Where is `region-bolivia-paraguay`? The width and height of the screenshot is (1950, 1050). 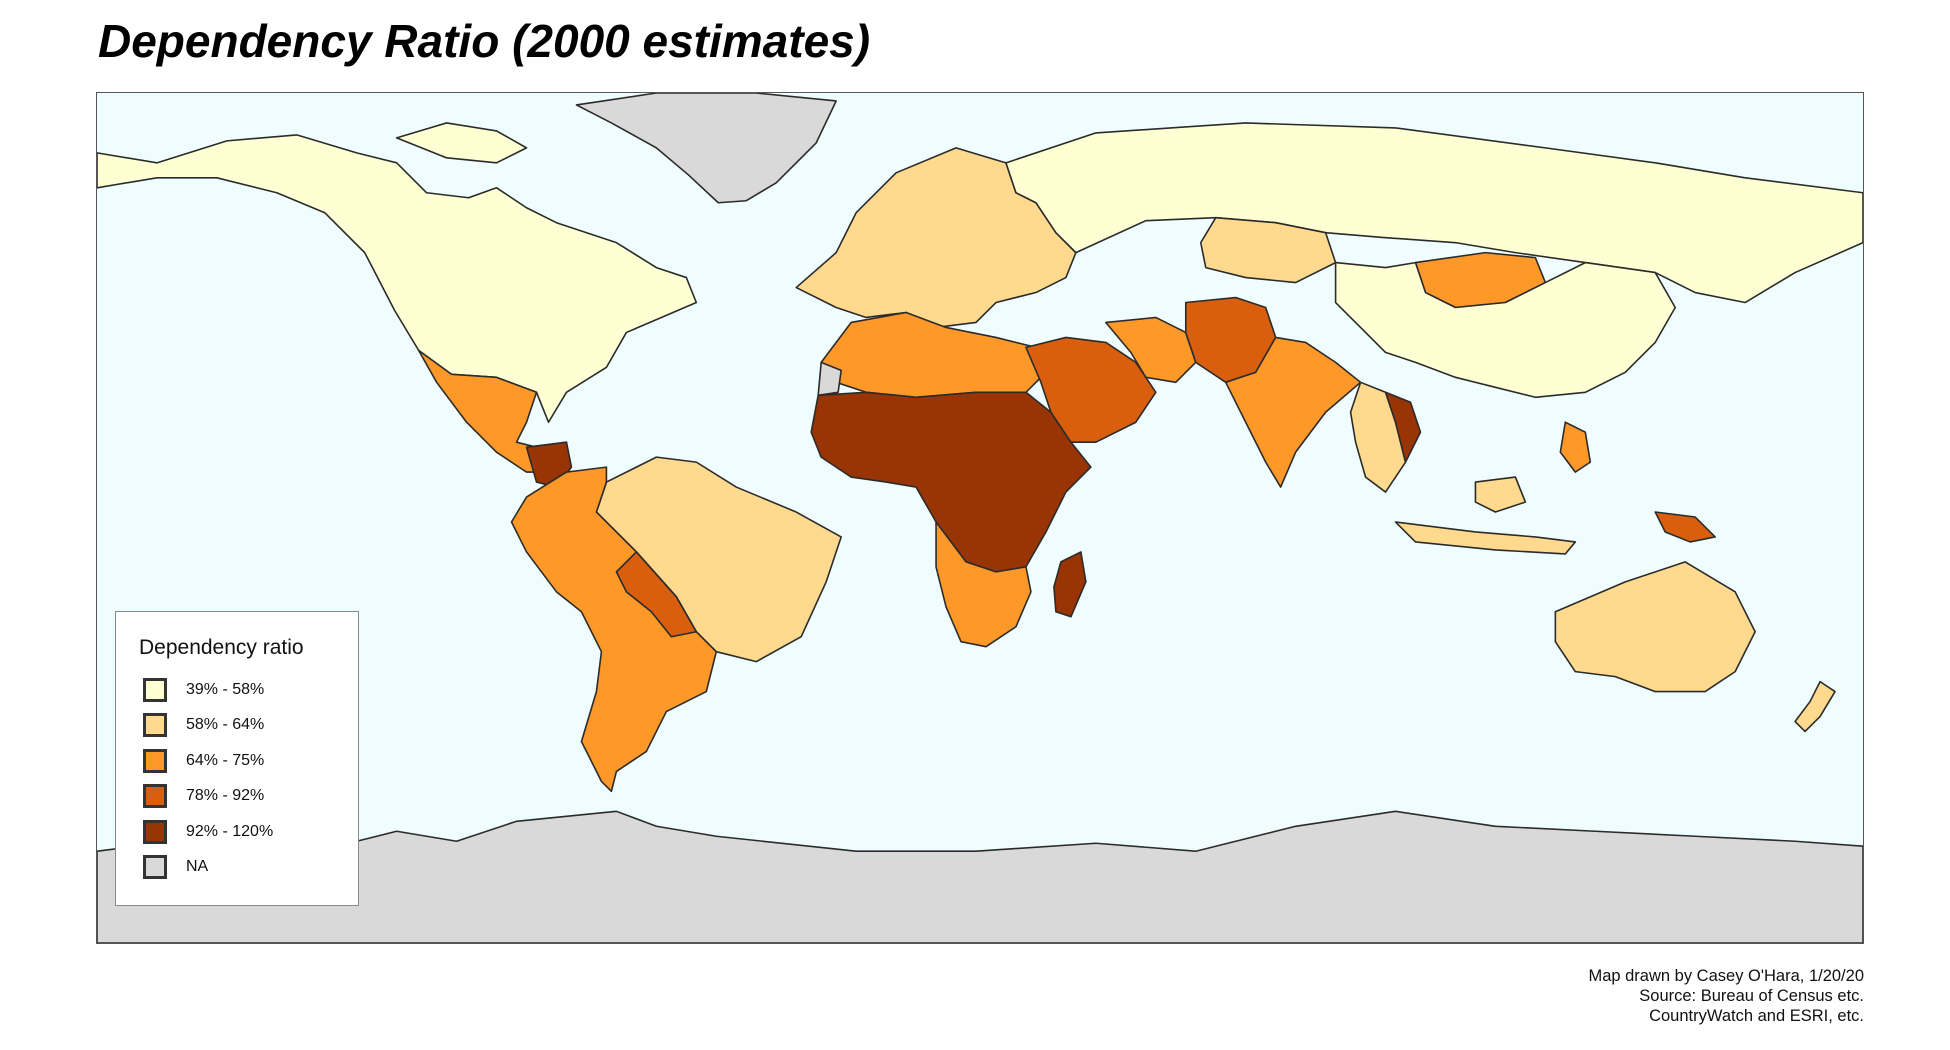
region-bolivia-paraguay is located at coordinates (656, 594).